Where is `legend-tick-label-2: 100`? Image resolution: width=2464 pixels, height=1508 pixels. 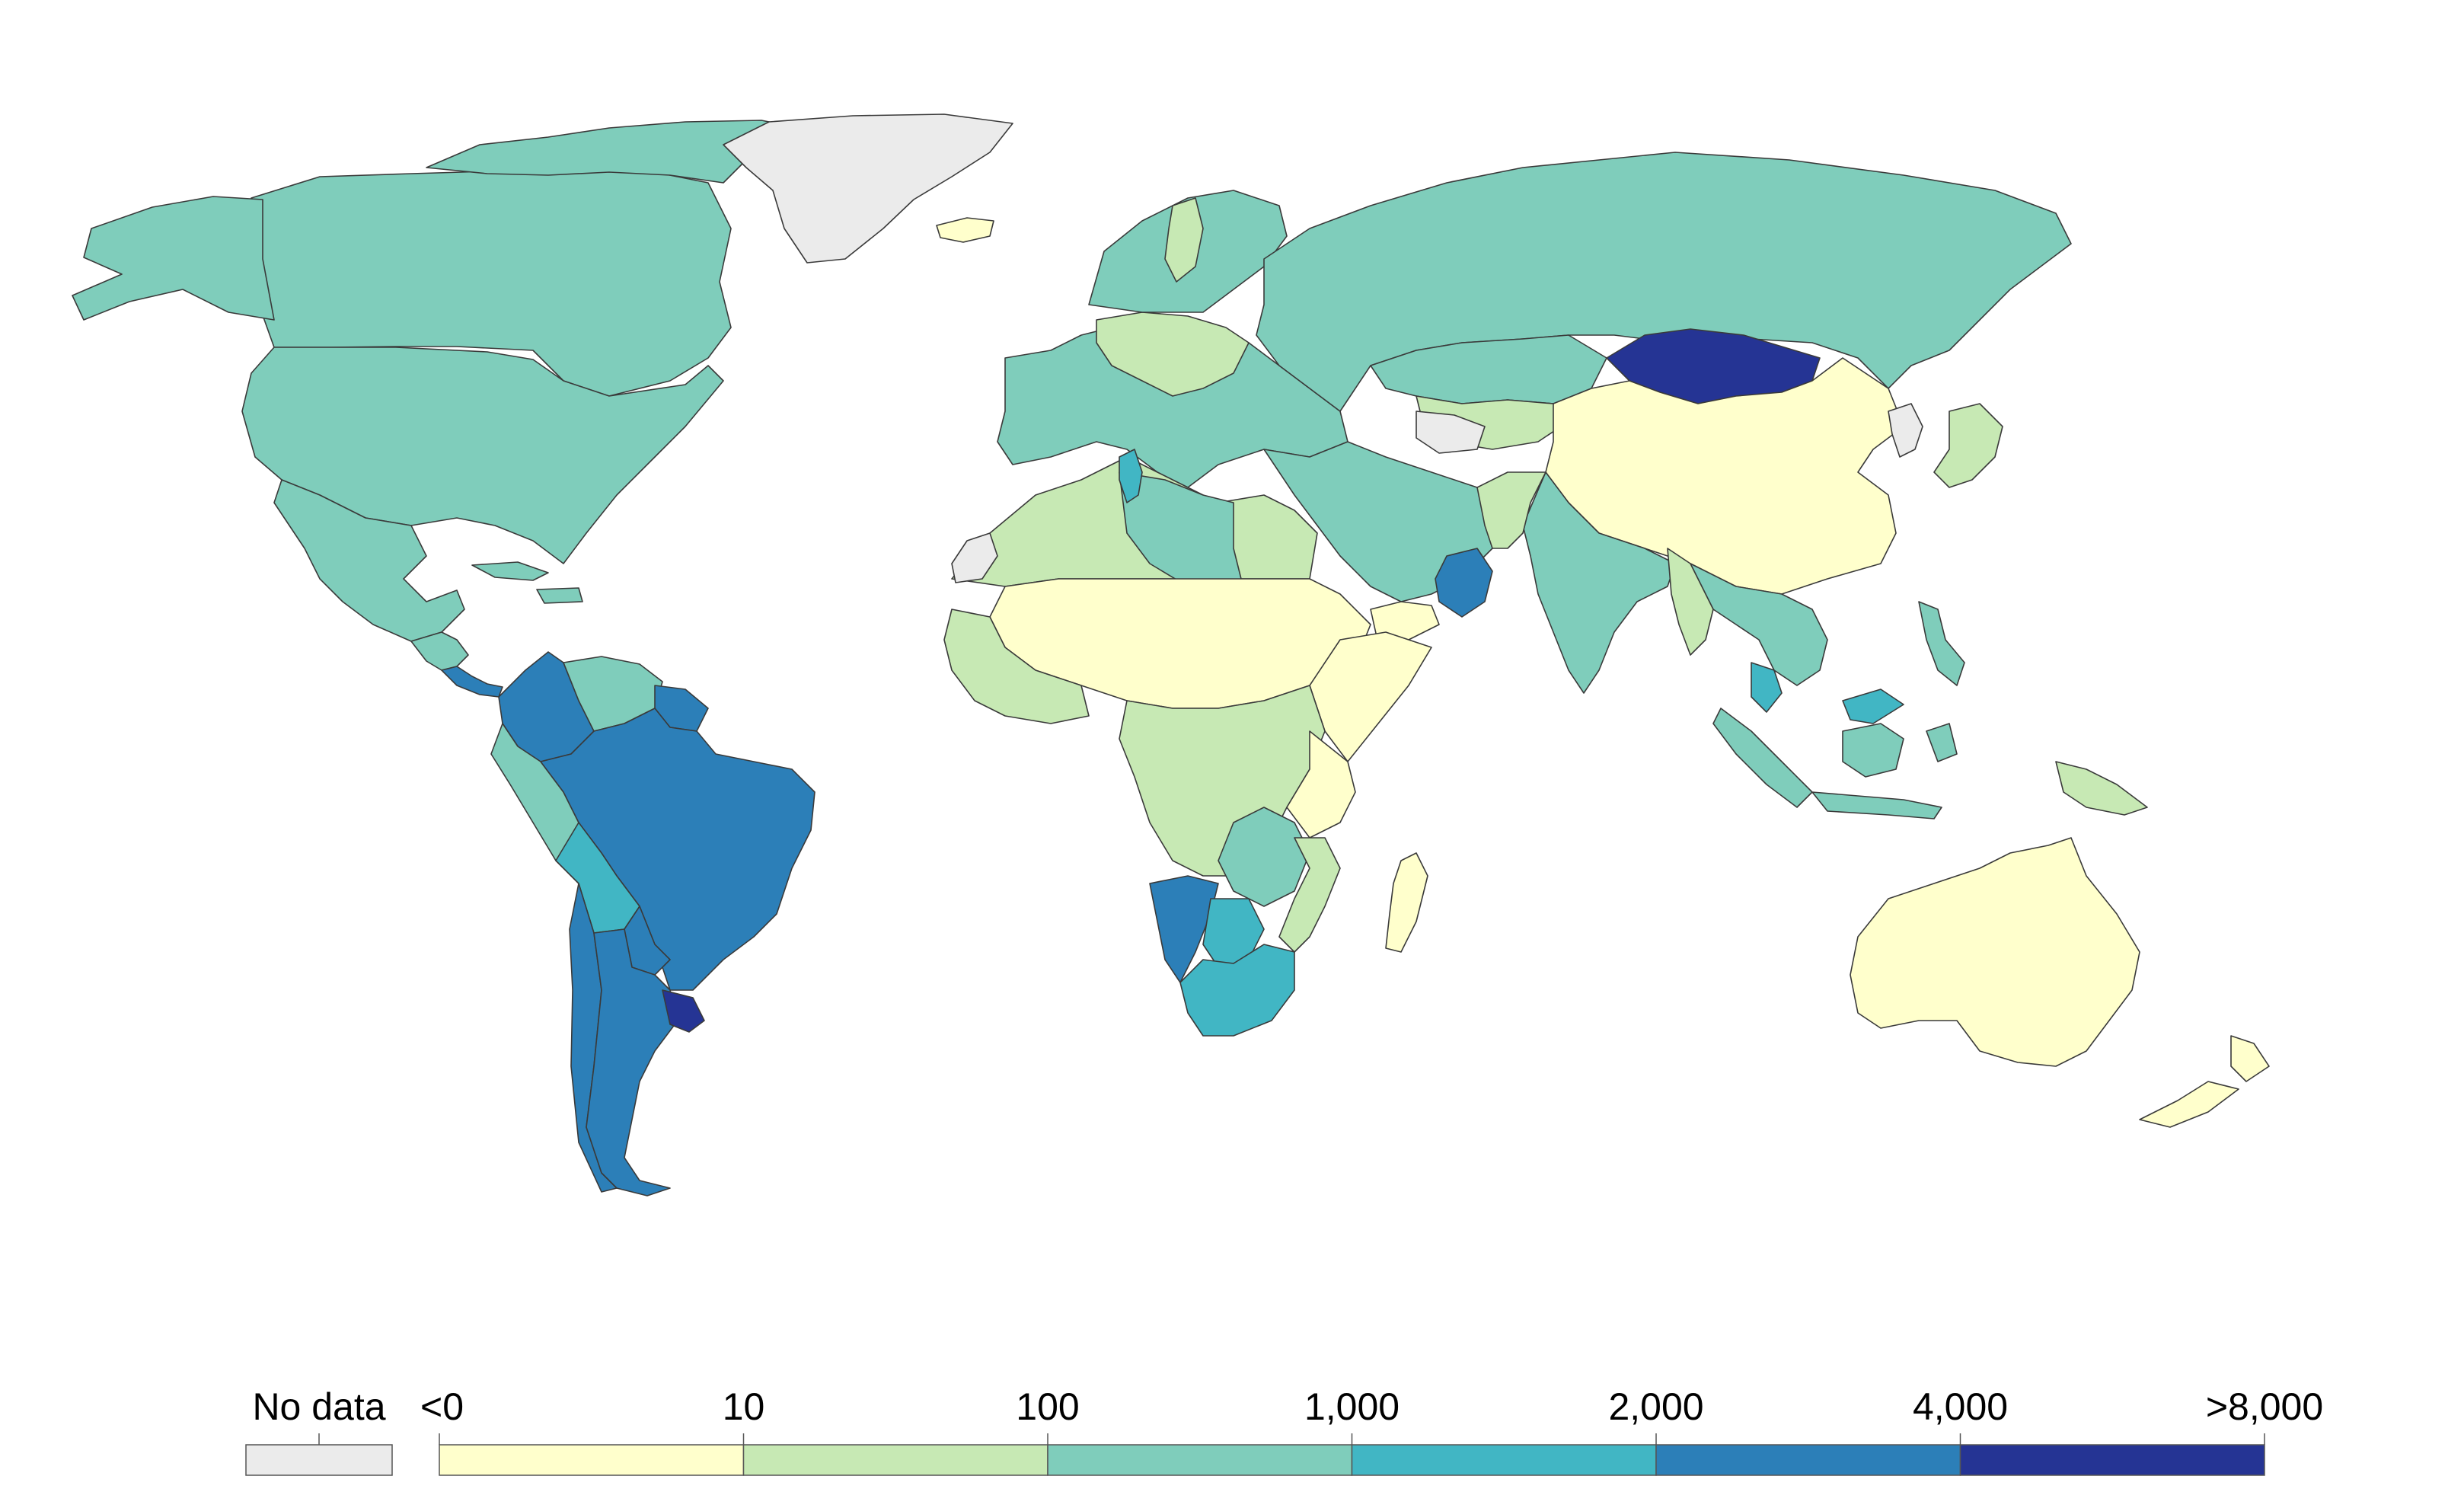 legend-tick-label-2: 100 is located at coordinates (1047, 1406).